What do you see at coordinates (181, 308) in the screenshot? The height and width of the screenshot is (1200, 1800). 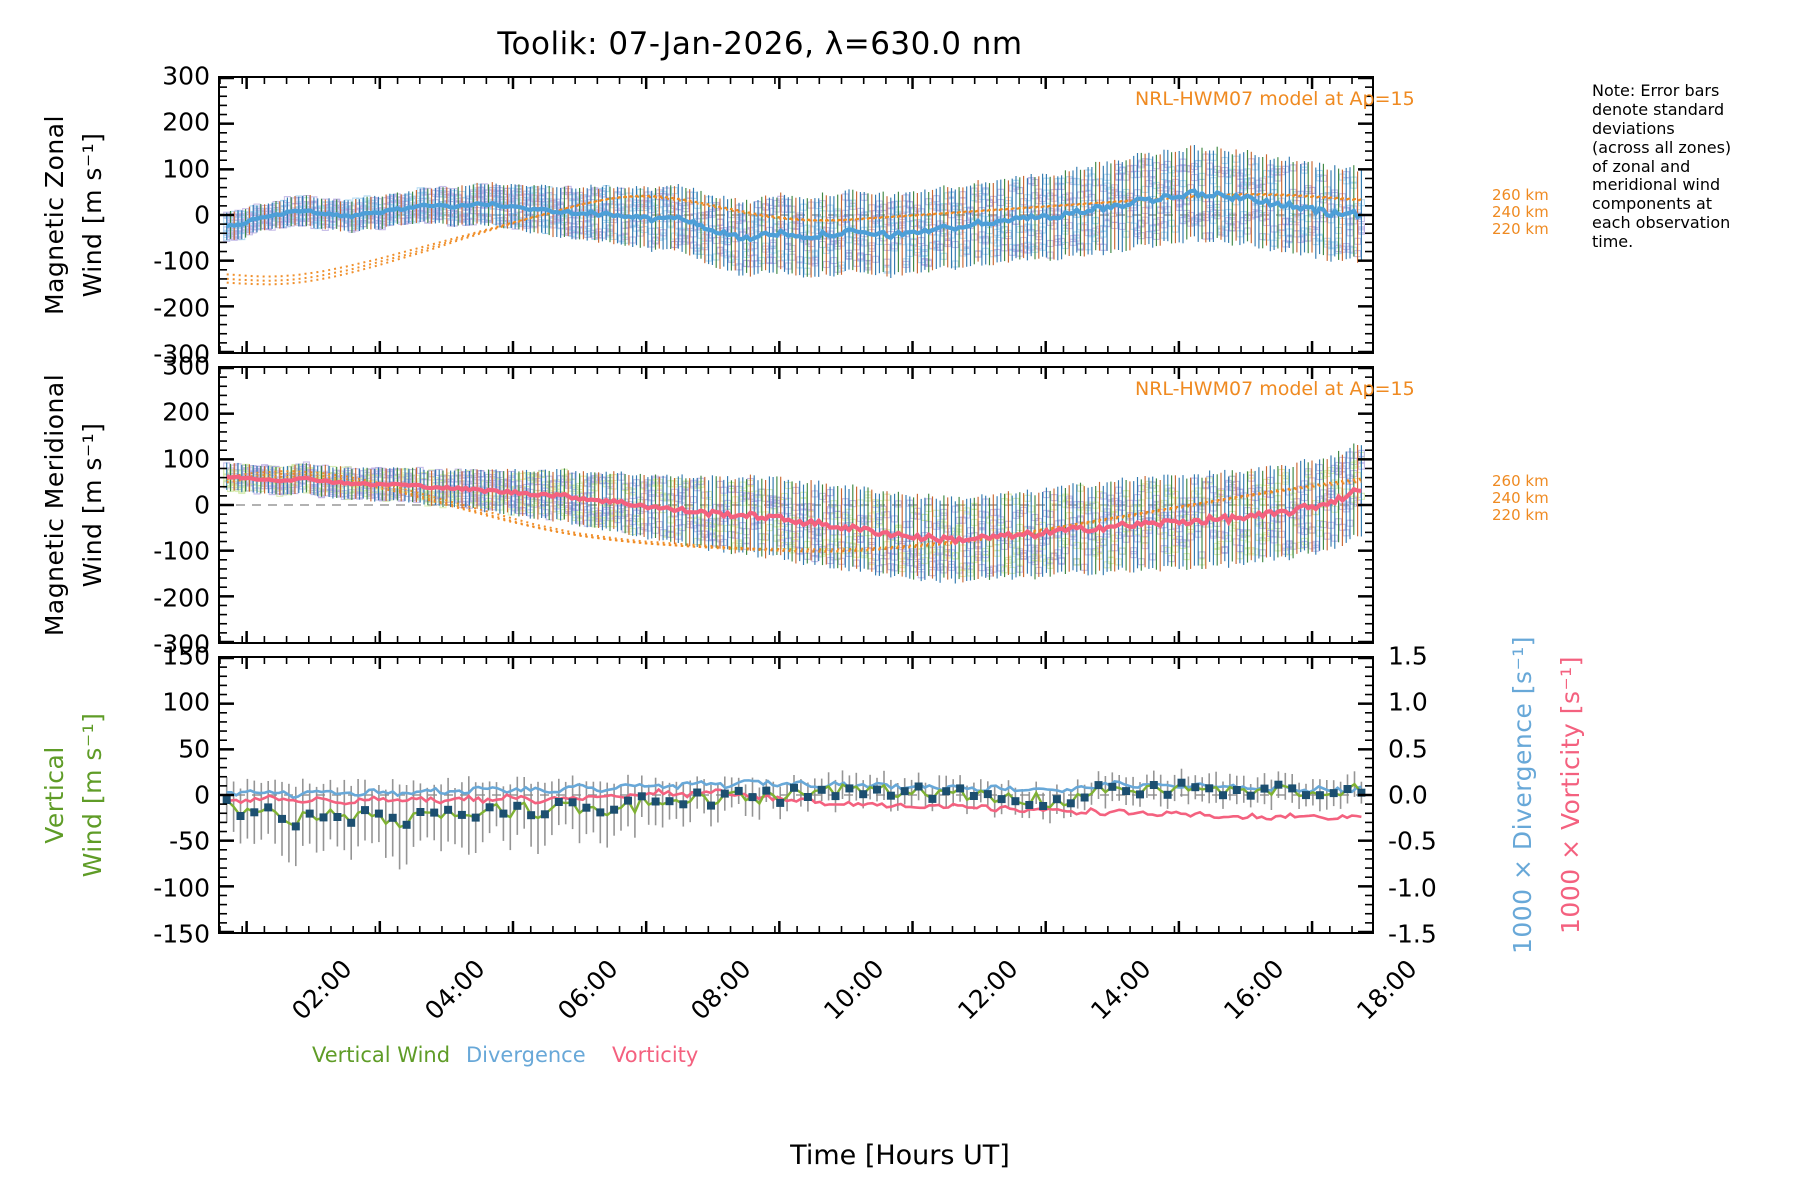 I see `yticks-zonal-tick: -200` at bounding box center [181, 308].